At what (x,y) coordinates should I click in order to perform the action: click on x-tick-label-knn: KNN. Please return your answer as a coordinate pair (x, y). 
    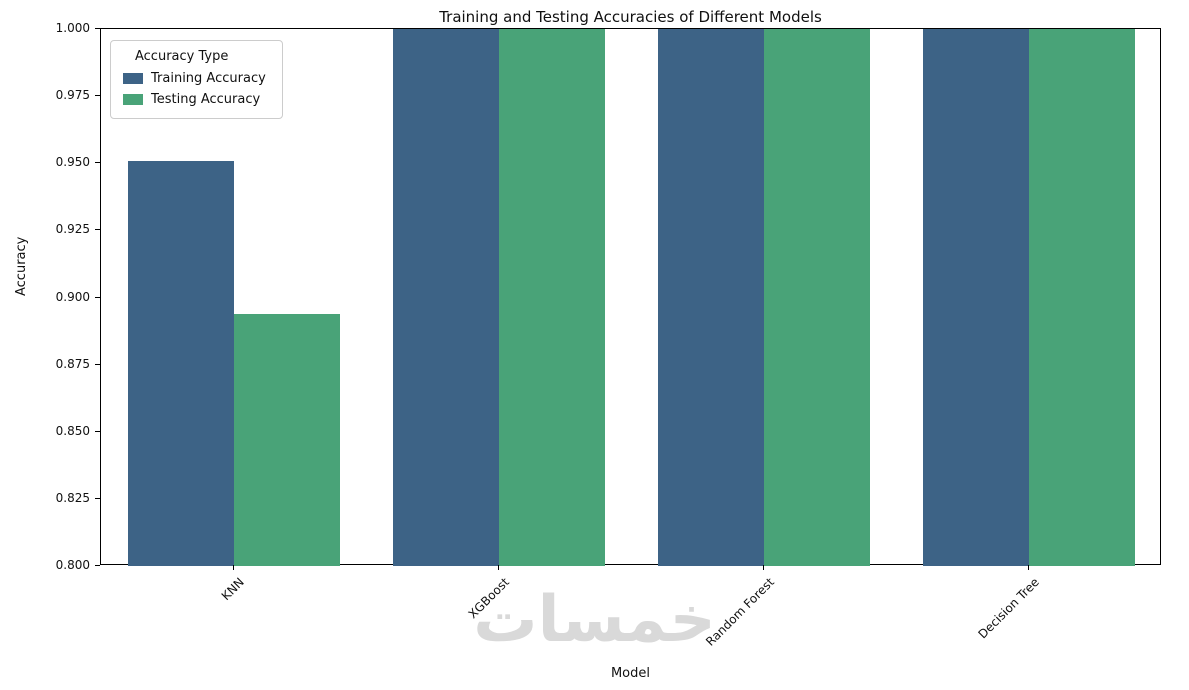
    Looking at the image, I should click on (232, 589).